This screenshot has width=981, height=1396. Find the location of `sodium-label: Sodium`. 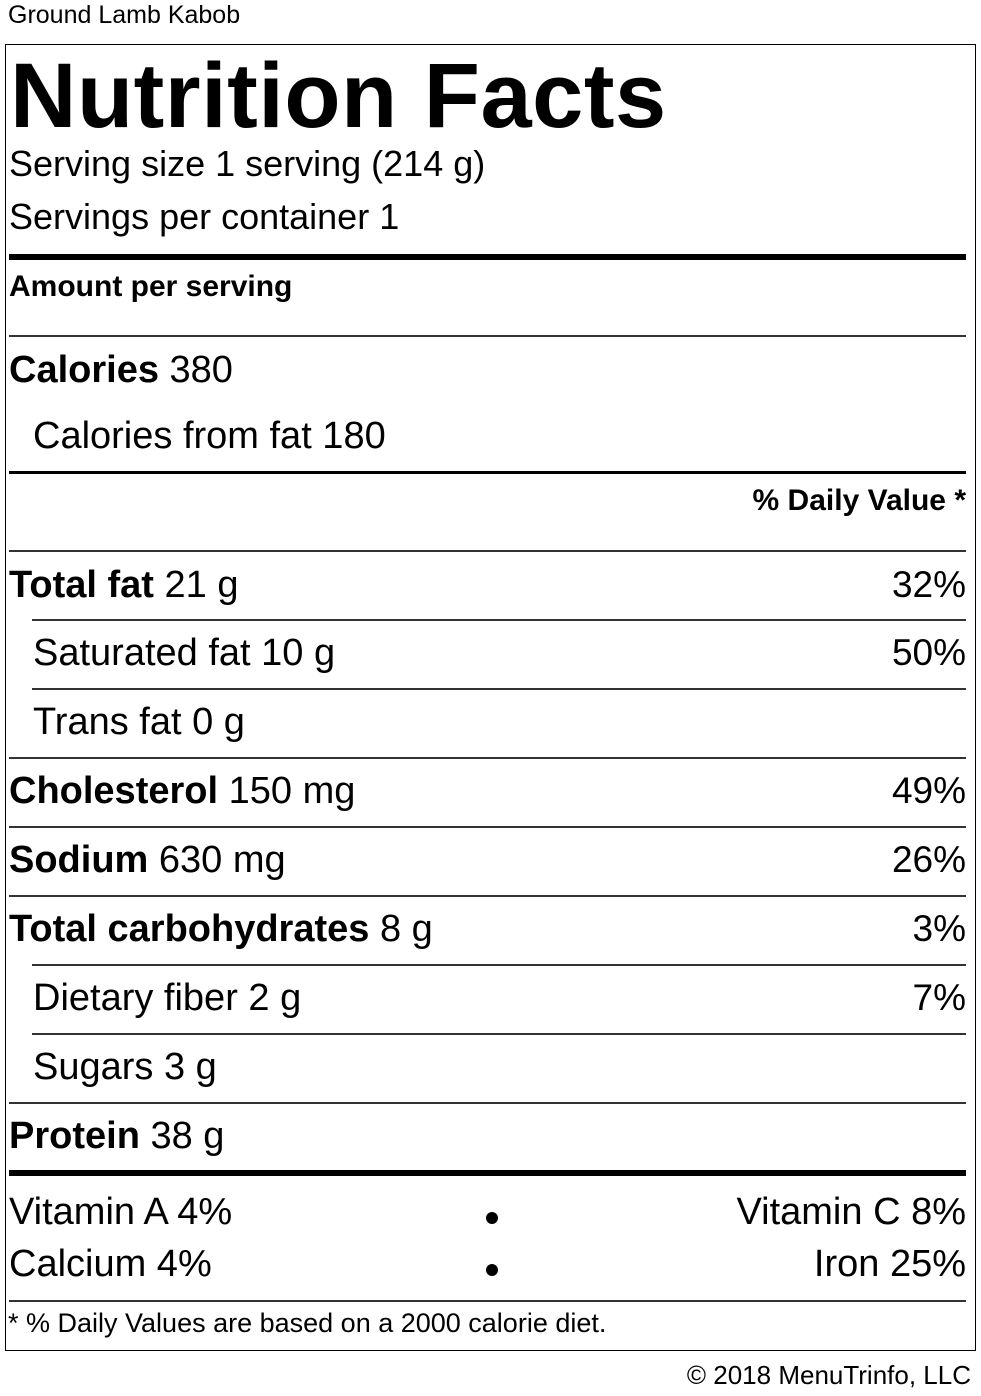

sodium-label: Sodium is located at coordinates (79, 860).